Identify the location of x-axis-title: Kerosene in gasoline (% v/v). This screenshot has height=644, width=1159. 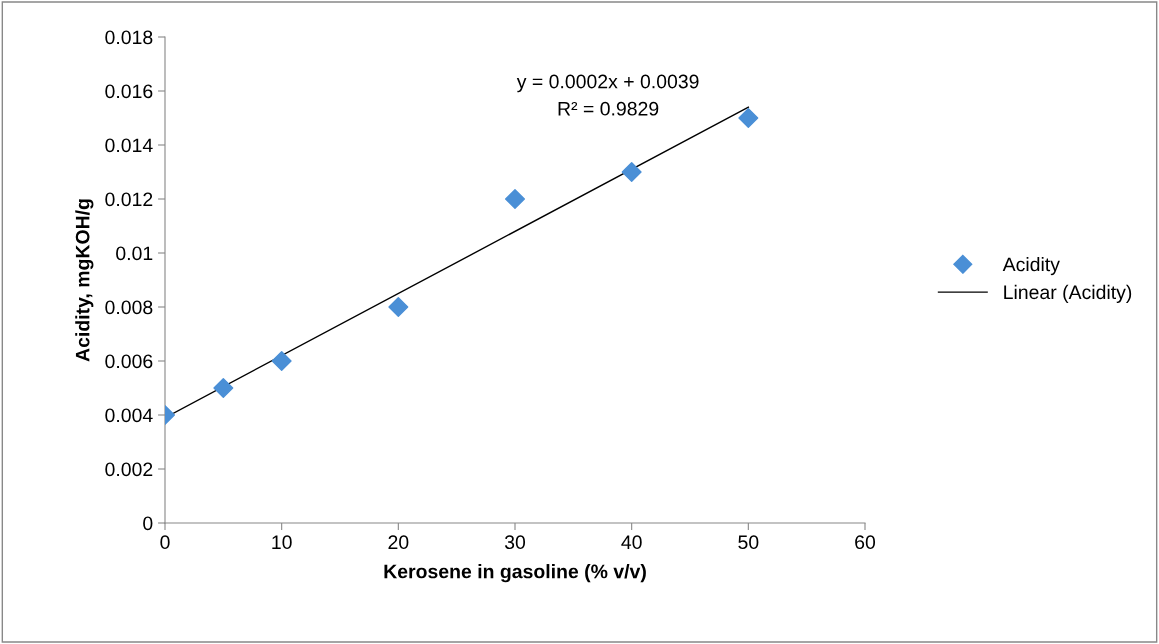
(515, 573).